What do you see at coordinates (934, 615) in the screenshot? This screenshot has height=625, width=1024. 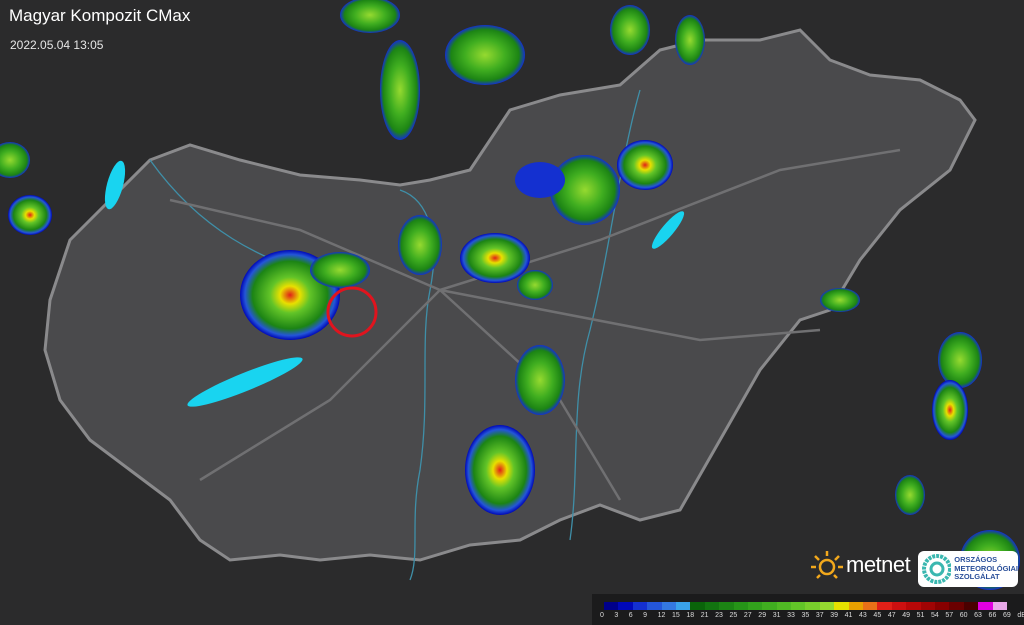 I see `legend-label: 54` at bounding box center [934, 615].